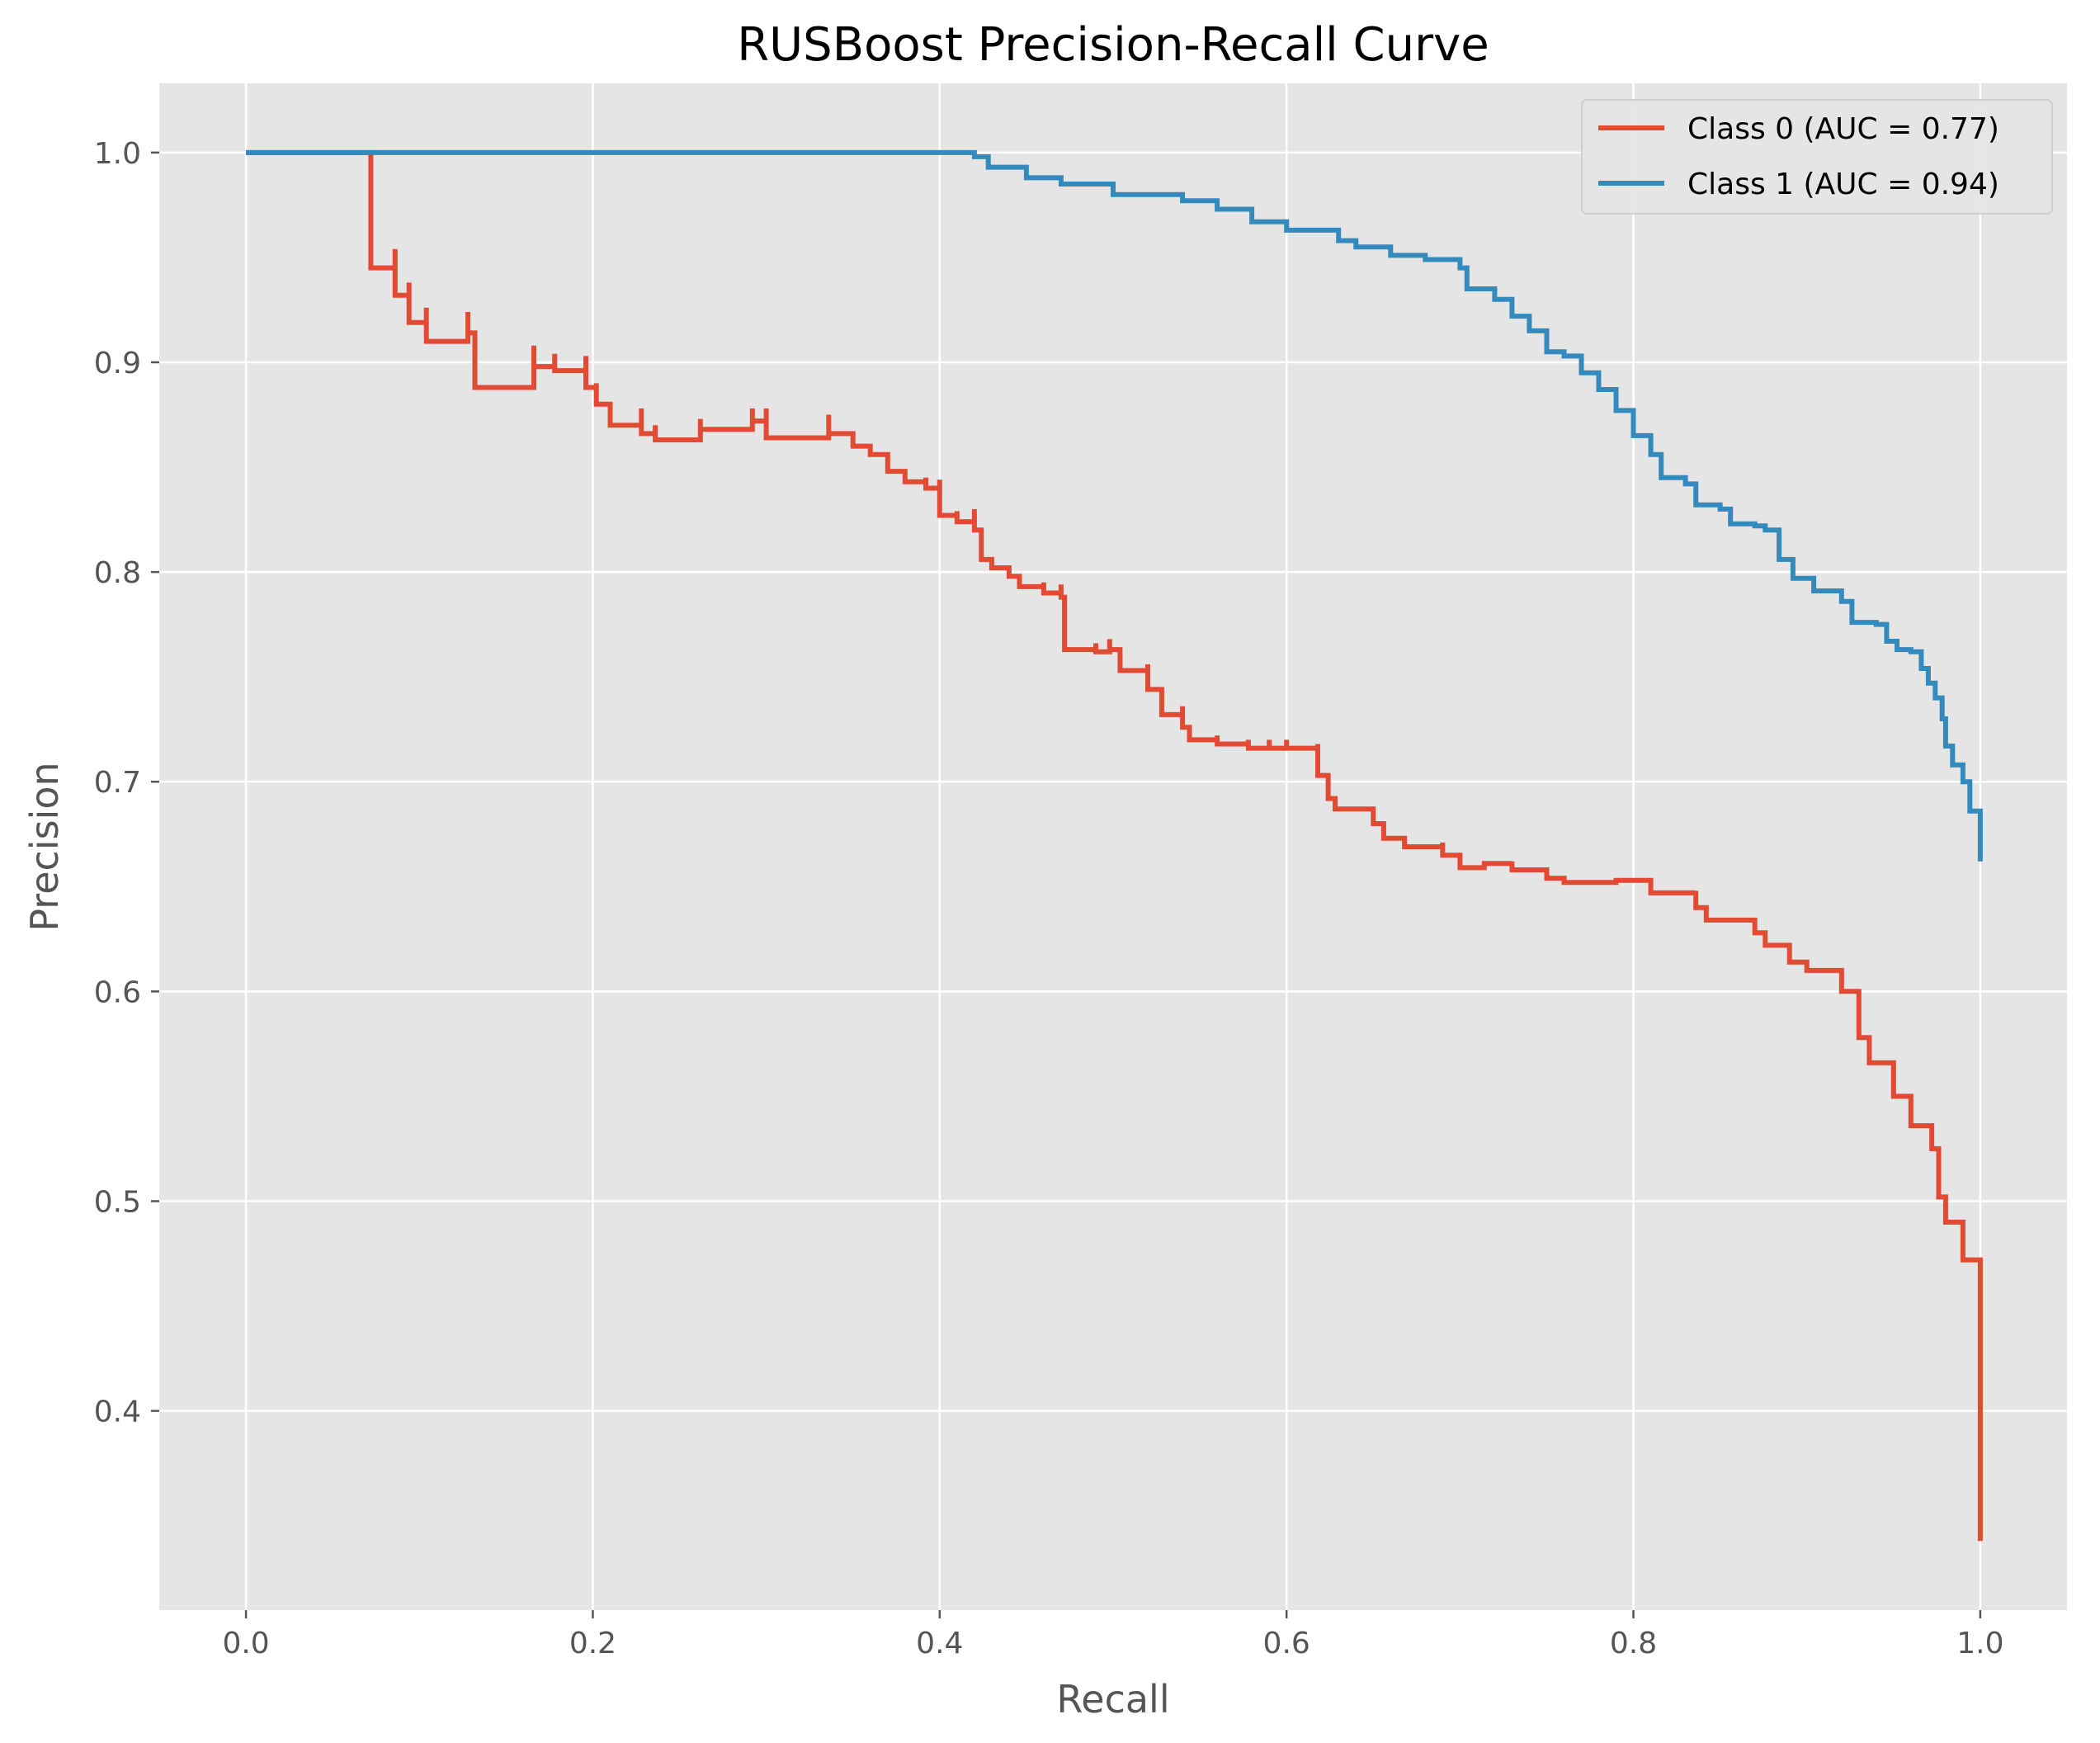 The image size is (2100, 1743). Describe the element at coordinates (117, 992) in the screenshot. I see `y-tick-label: 0.6` at that location.